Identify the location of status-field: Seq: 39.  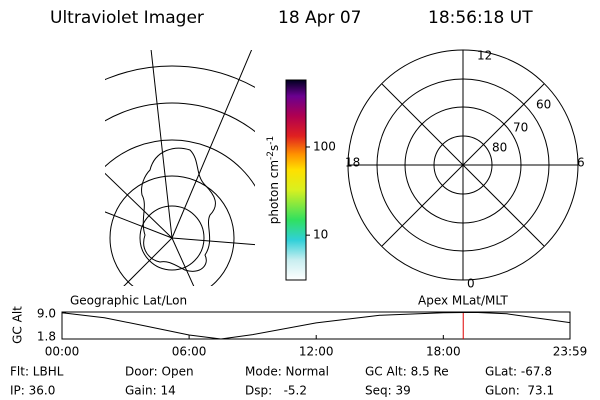
(388, 391).